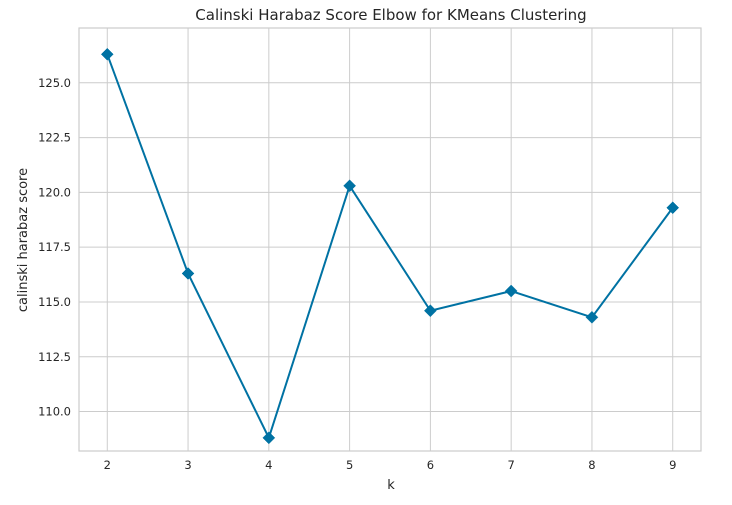  What do you see at coordinates (268, 465) in the screenshot?
I see `x-tick-label: 4` at bounding box center [268, 465].